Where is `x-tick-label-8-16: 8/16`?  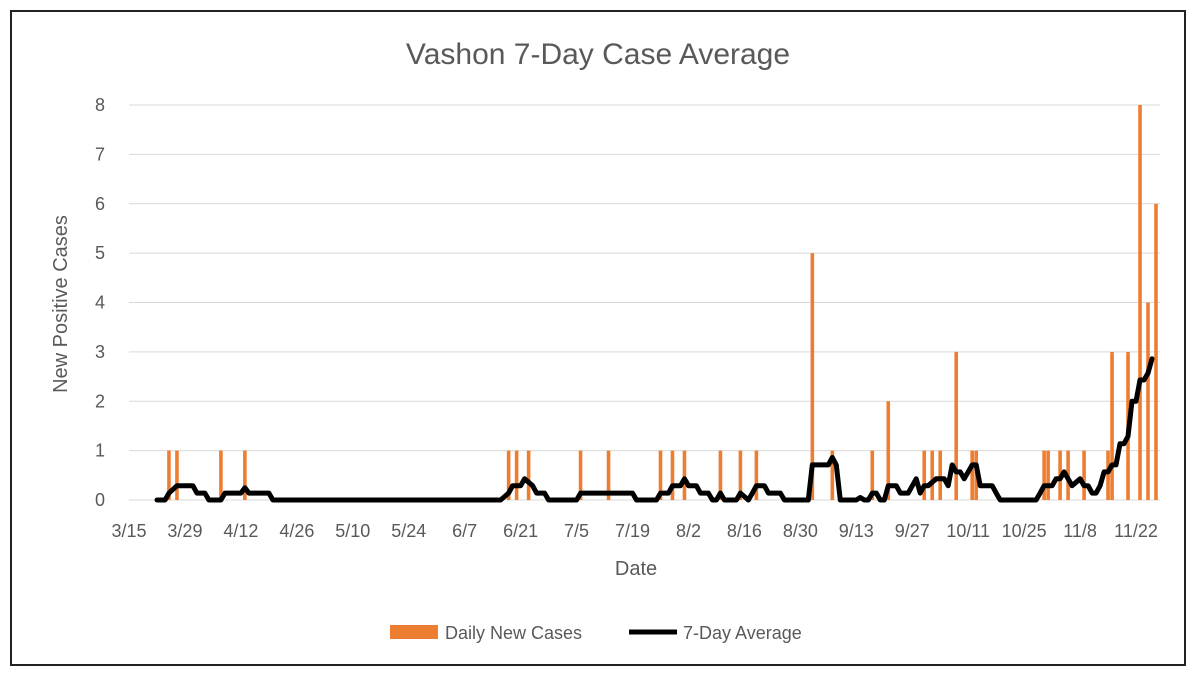 x-tick-label-8-16: 8/16 is located at coordinates (744, 531).